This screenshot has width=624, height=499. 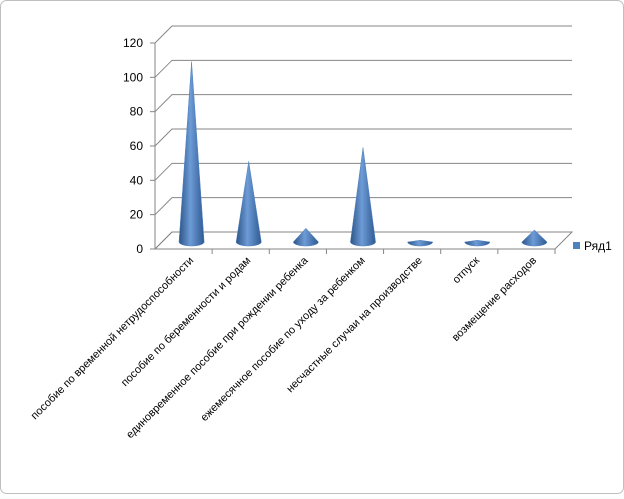 I want to click on y-tick-label: 40, so click(x=137, y=180).